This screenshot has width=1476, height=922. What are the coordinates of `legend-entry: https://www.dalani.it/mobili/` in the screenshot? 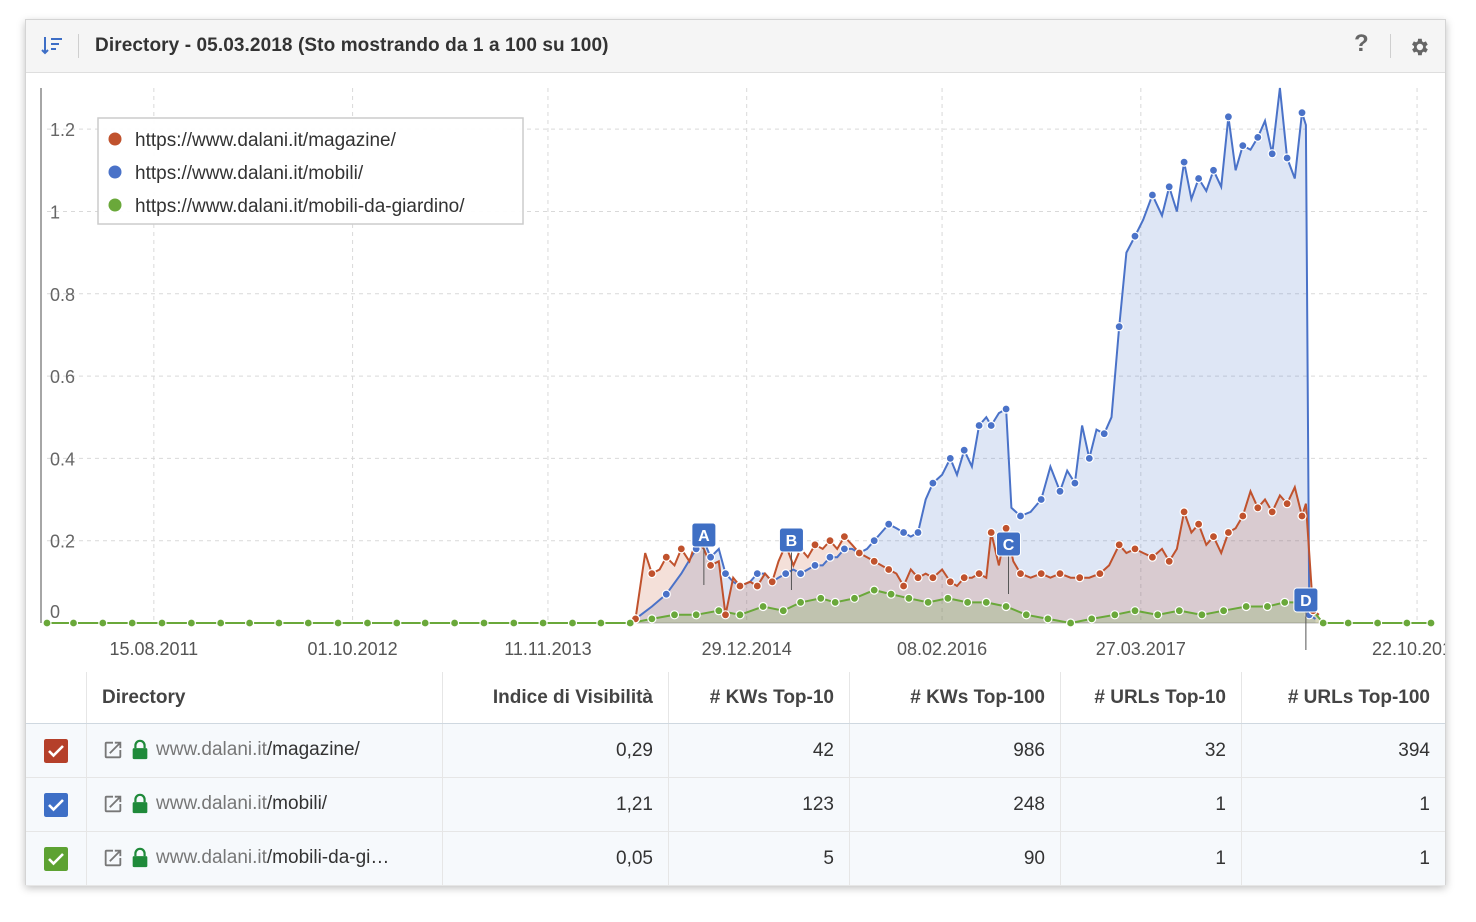 It's located at (249, 173).